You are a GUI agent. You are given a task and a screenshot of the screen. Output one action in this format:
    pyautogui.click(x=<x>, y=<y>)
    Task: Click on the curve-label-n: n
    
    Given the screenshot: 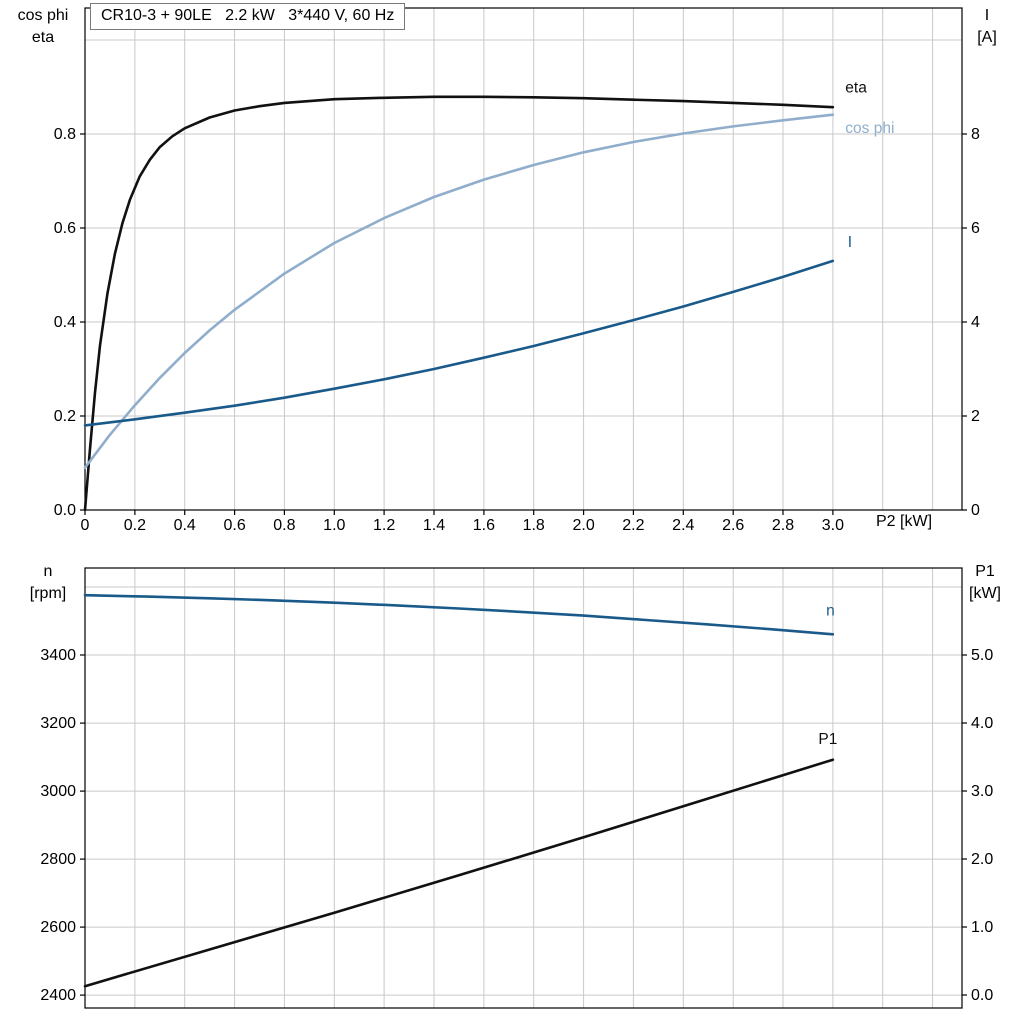 What is the action you would take?
    pyautogui.click(x=830, y=611)
    